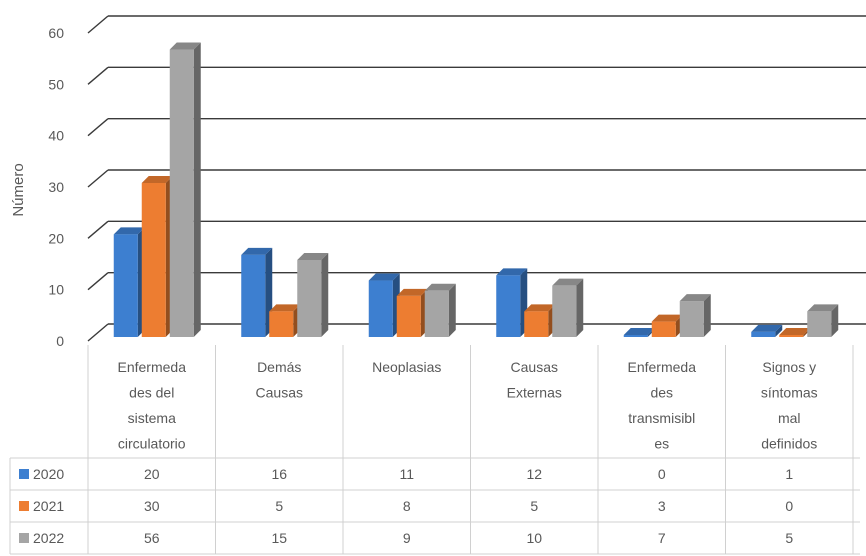  Describe the element at coordinates (534, 538) in the screenshot. I see `data-label: 10` at that location.